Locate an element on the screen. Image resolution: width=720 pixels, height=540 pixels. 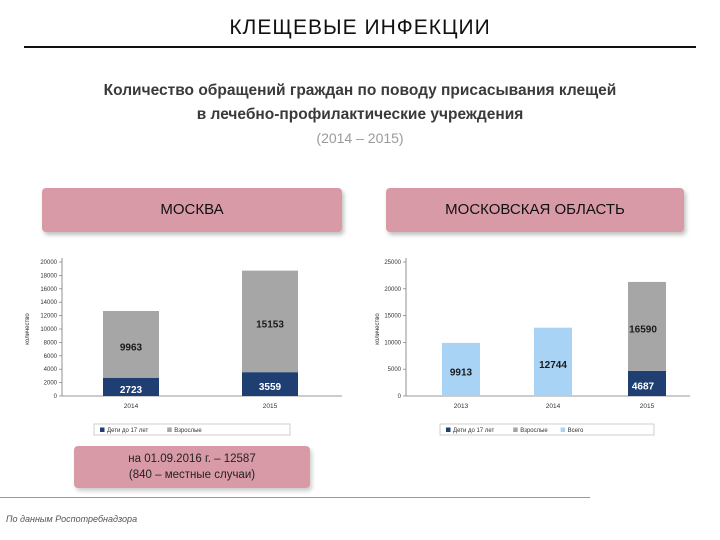
footer-divider is located at coordinates (295, 497).